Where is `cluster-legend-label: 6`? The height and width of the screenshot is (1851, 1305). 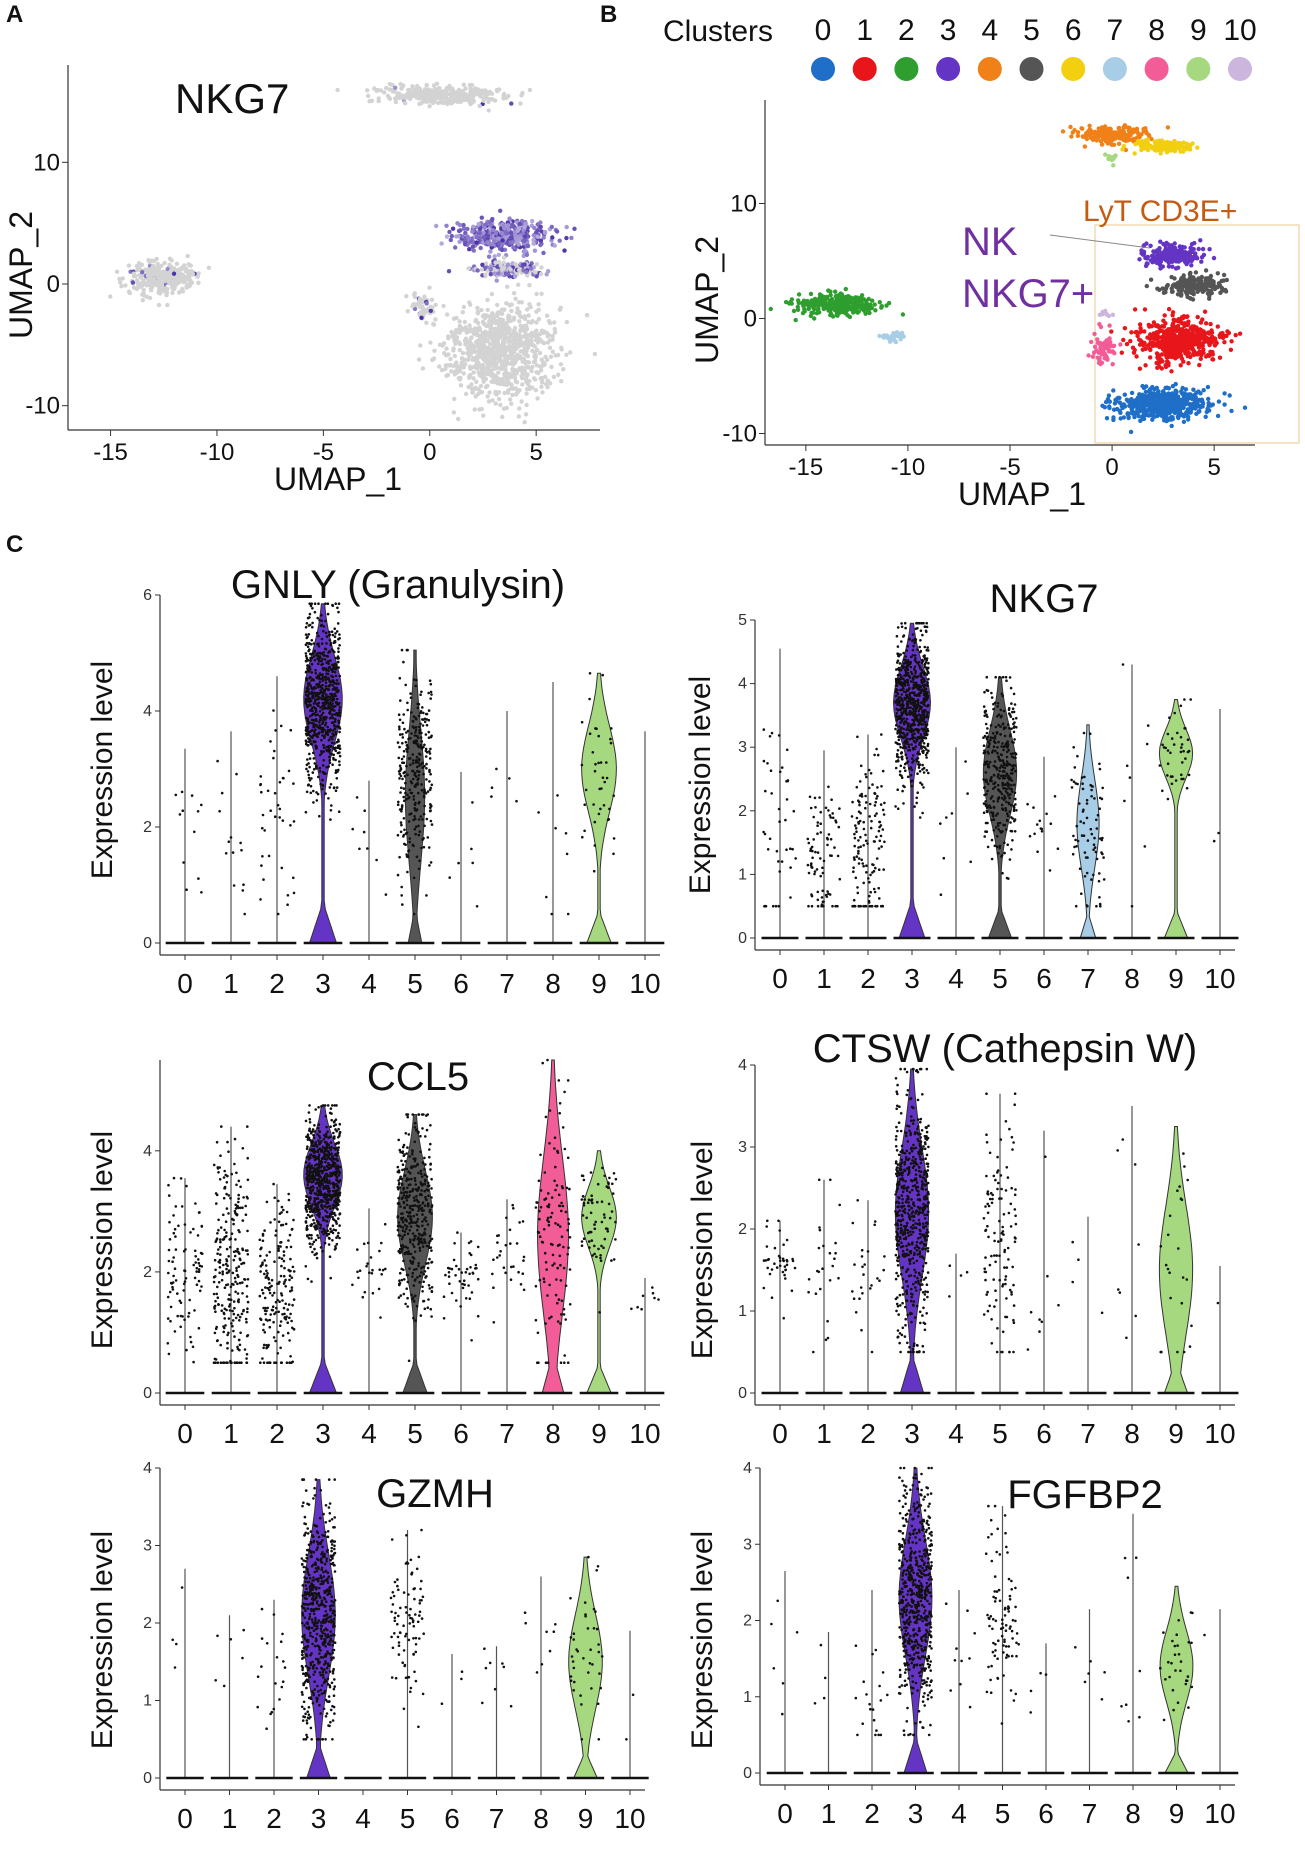 cluster-legend-label: 6 is located at coordinates (1073, 30).